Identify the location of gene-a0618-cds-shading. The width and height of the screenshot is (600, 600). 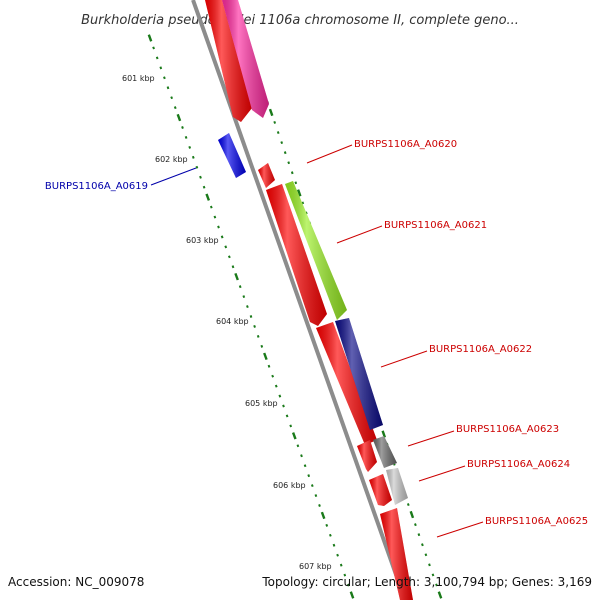
(245, 59).